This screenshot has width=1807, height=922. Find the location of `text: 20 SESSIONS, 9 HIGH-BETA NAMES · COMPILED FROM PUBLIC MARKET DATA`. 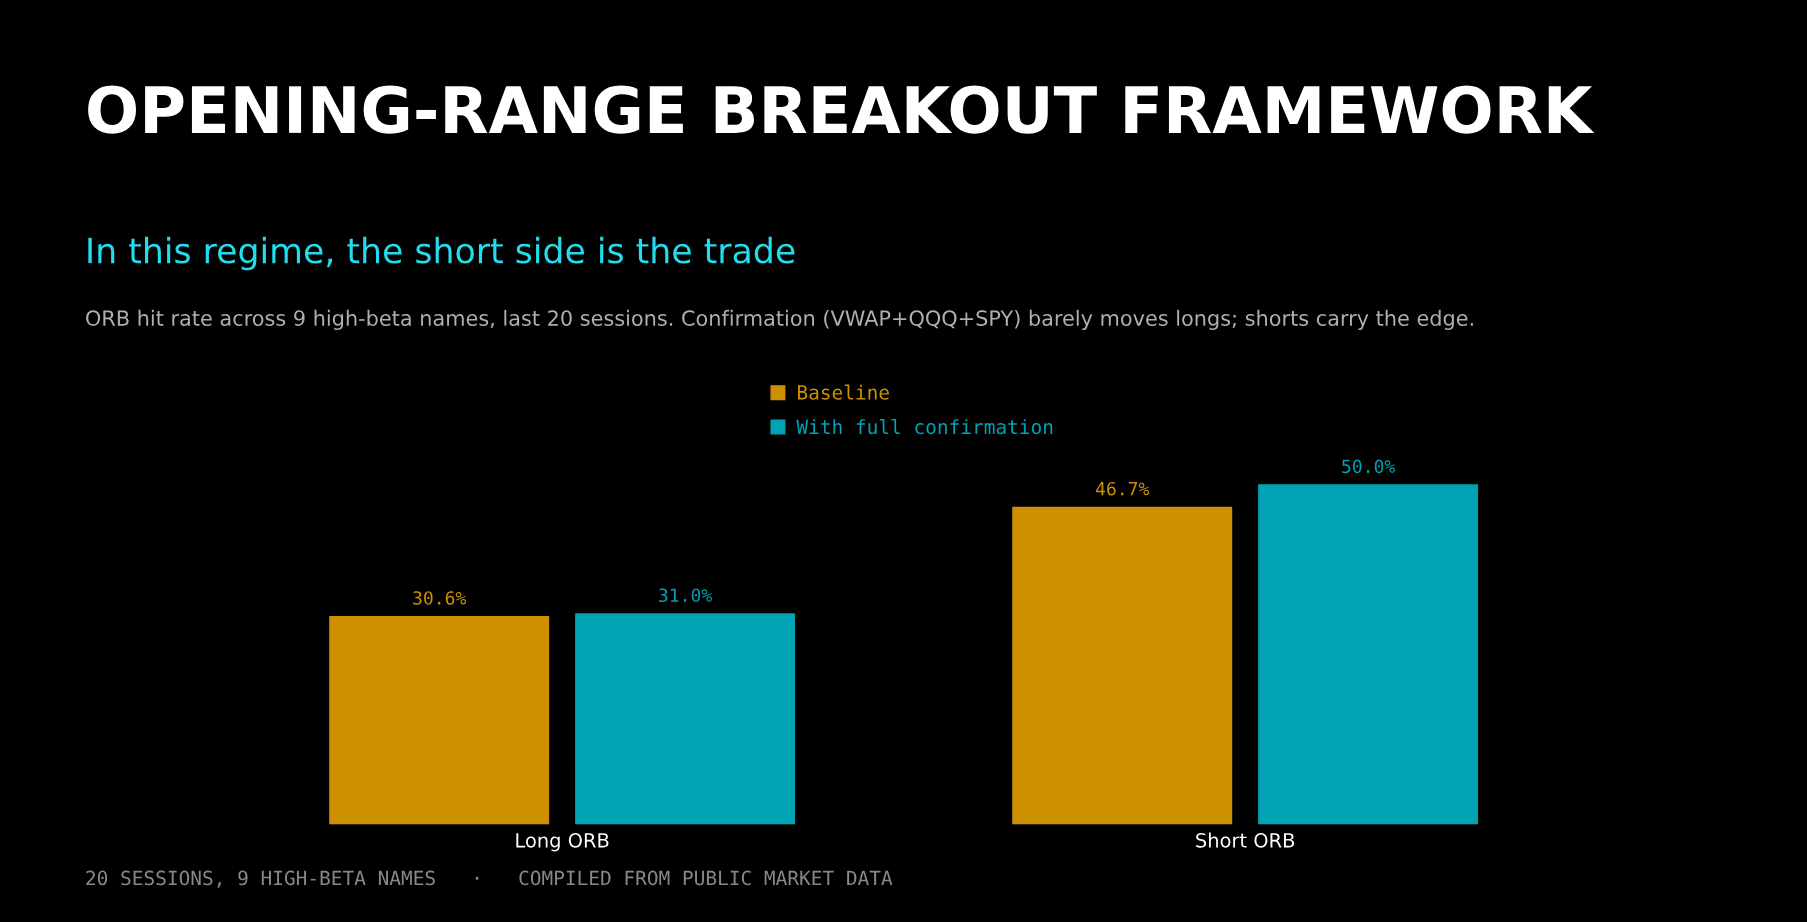

text: 20 SESSIONS, 9 HIGH-BETA NAMES · COMPILED FROM PUBLIC MARKET DATA is located at coordinates (489, 879).